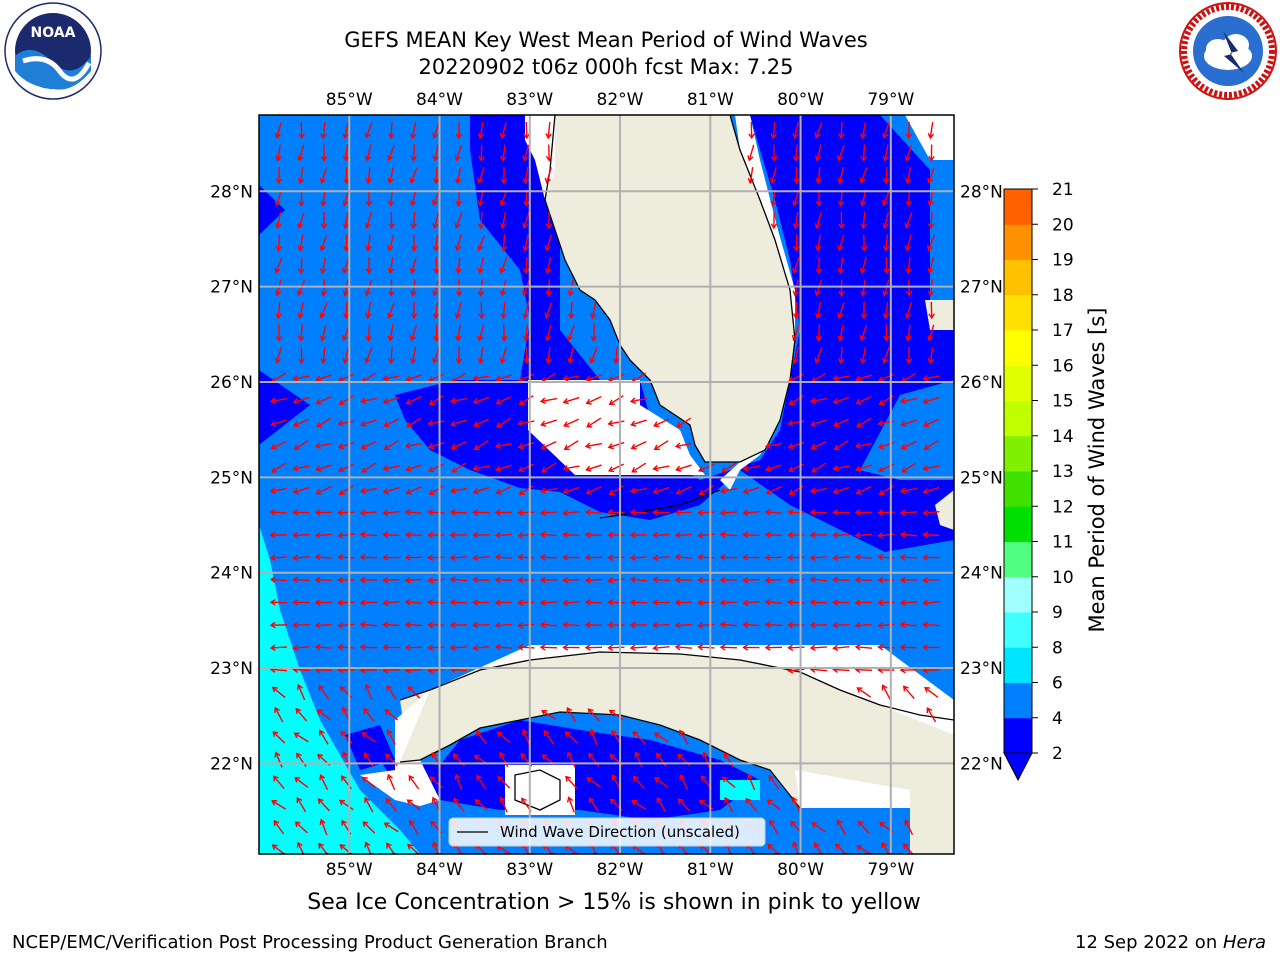 This screenshot has width=1280, height=960. Describe the element at coordinates (349, 870) in the screenshot. I see `lon-label-bottom: 85°W` at that location.